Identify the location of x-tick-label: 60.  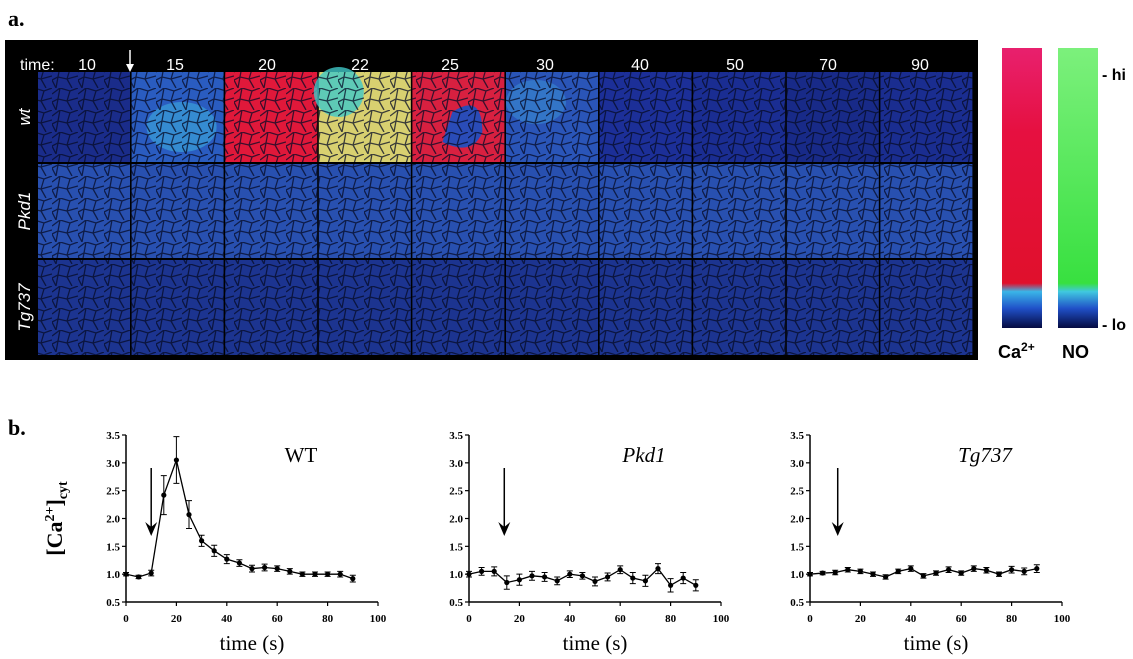
(621, 619).